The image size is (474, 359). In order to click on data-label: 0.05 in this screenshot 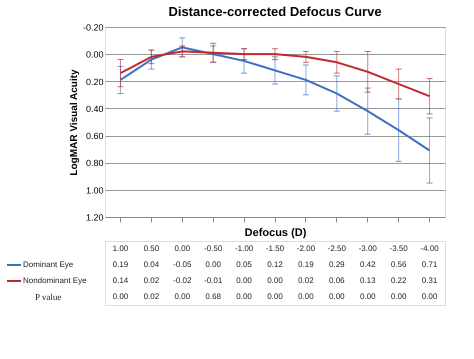, I will do `click(244, 264)`.